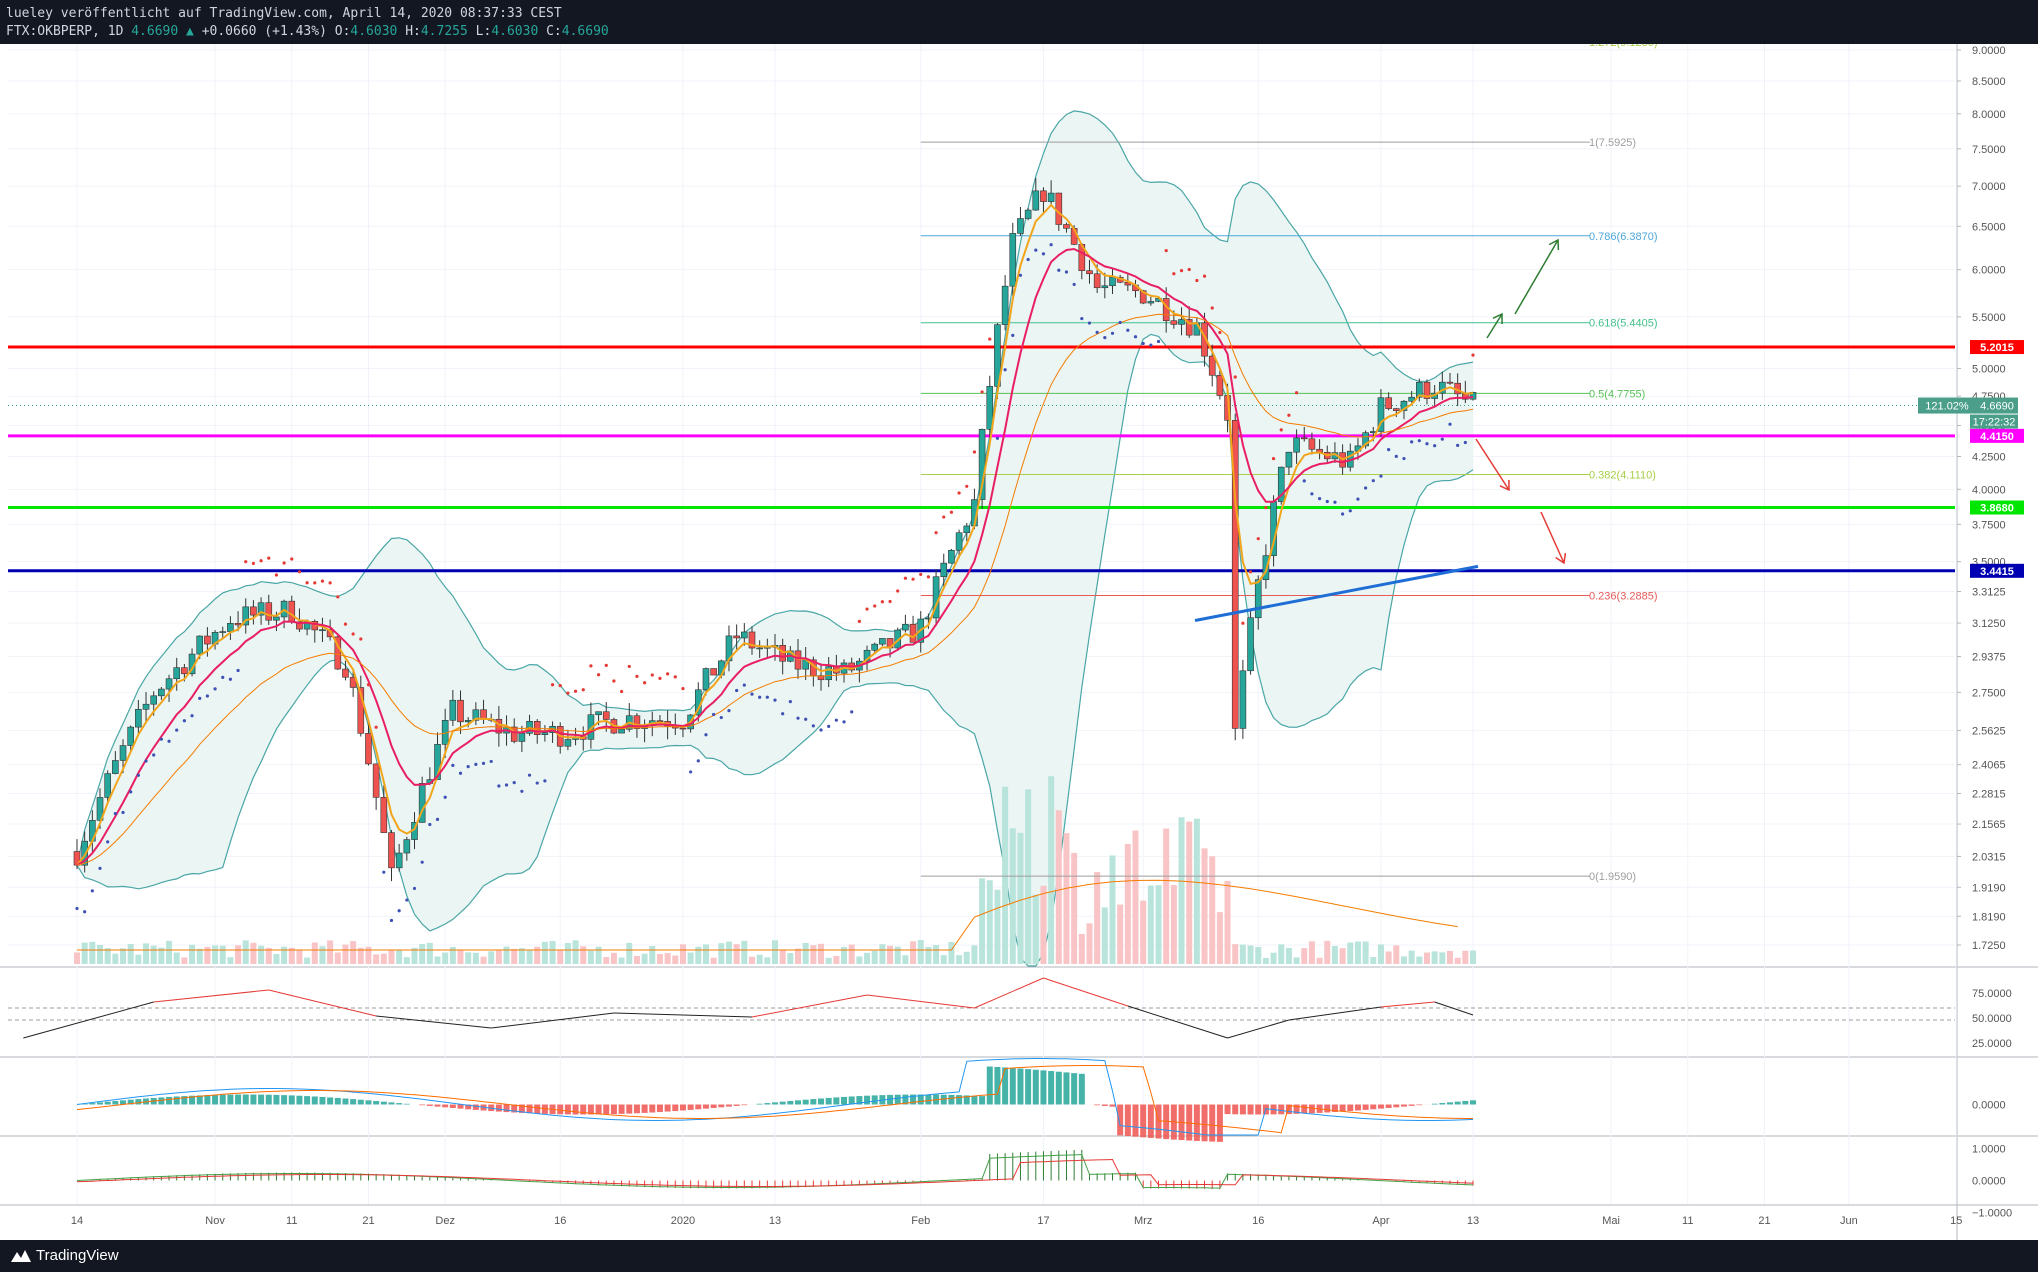 The image size is (2038, 1272). What do you see at coordinates (1989, 624) in the screenshot?
I see `y-tick-label: 3.1250` at bounding box center [1989, 624].